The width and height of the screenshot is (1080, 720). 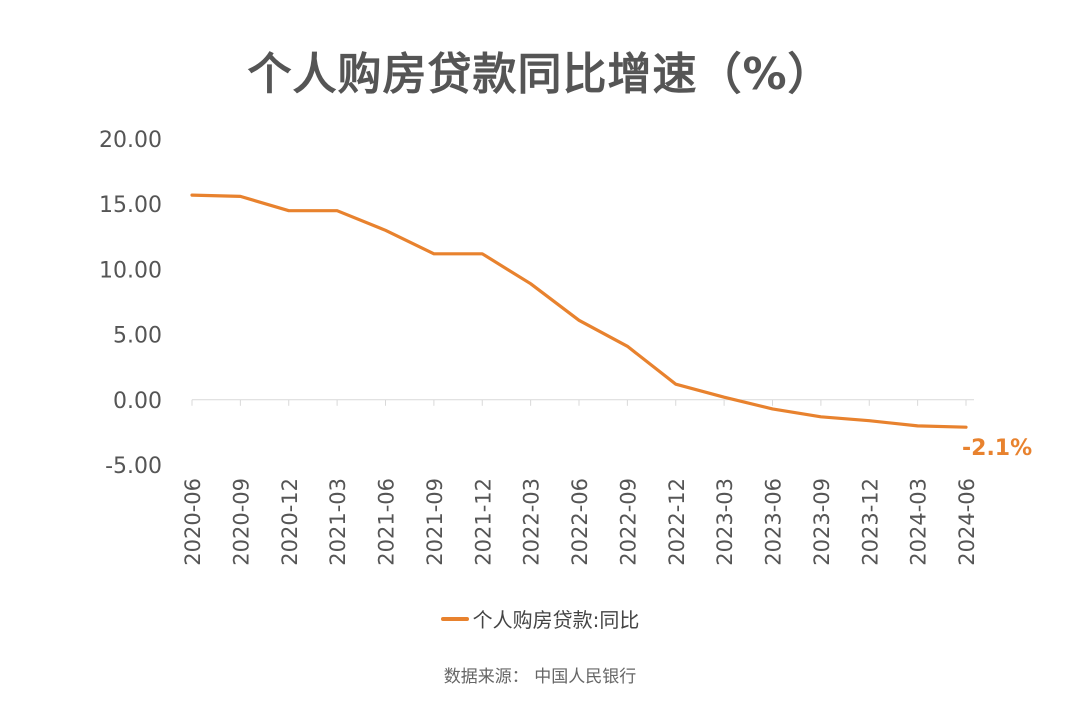 What do you see at coordinates (540, 74) in the screenshot?
I see `chart-title: 个人购房贷款同比增速（%）` at bounding box center [540, 74].